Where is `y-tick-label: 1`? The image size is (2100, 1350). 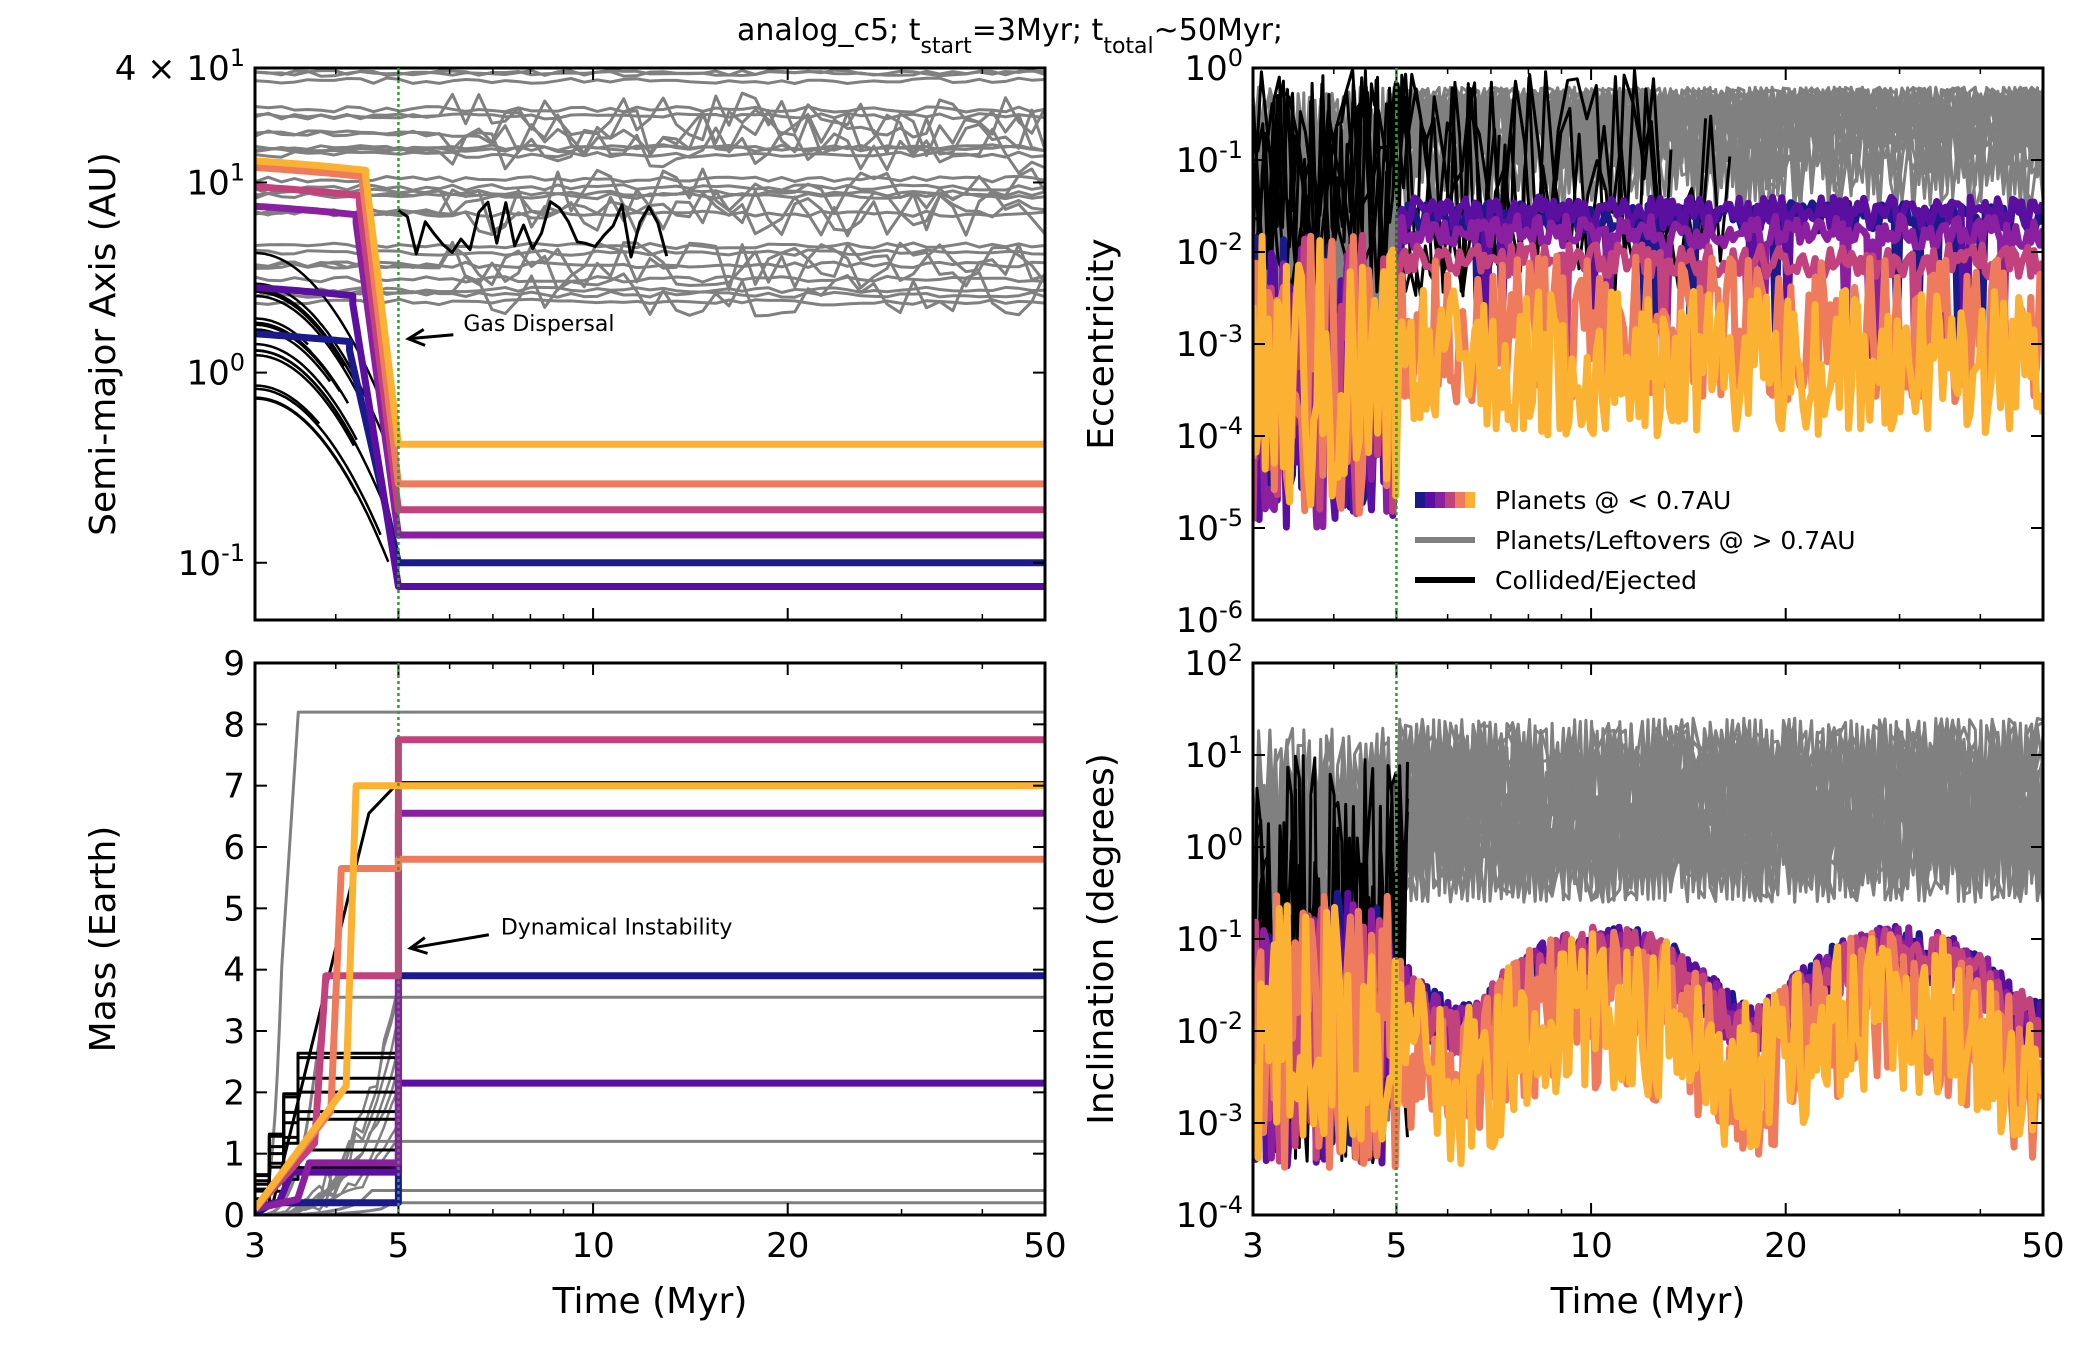 y-tick-label: 1 is located at coordinates (234, 1155).